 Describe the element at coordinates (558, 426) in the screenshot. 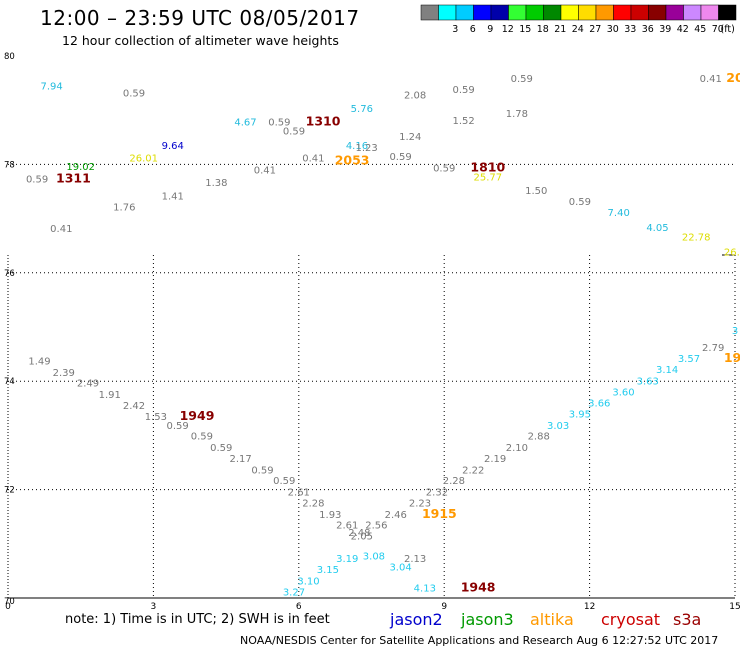

I see `data-point: 3.03` at that location.